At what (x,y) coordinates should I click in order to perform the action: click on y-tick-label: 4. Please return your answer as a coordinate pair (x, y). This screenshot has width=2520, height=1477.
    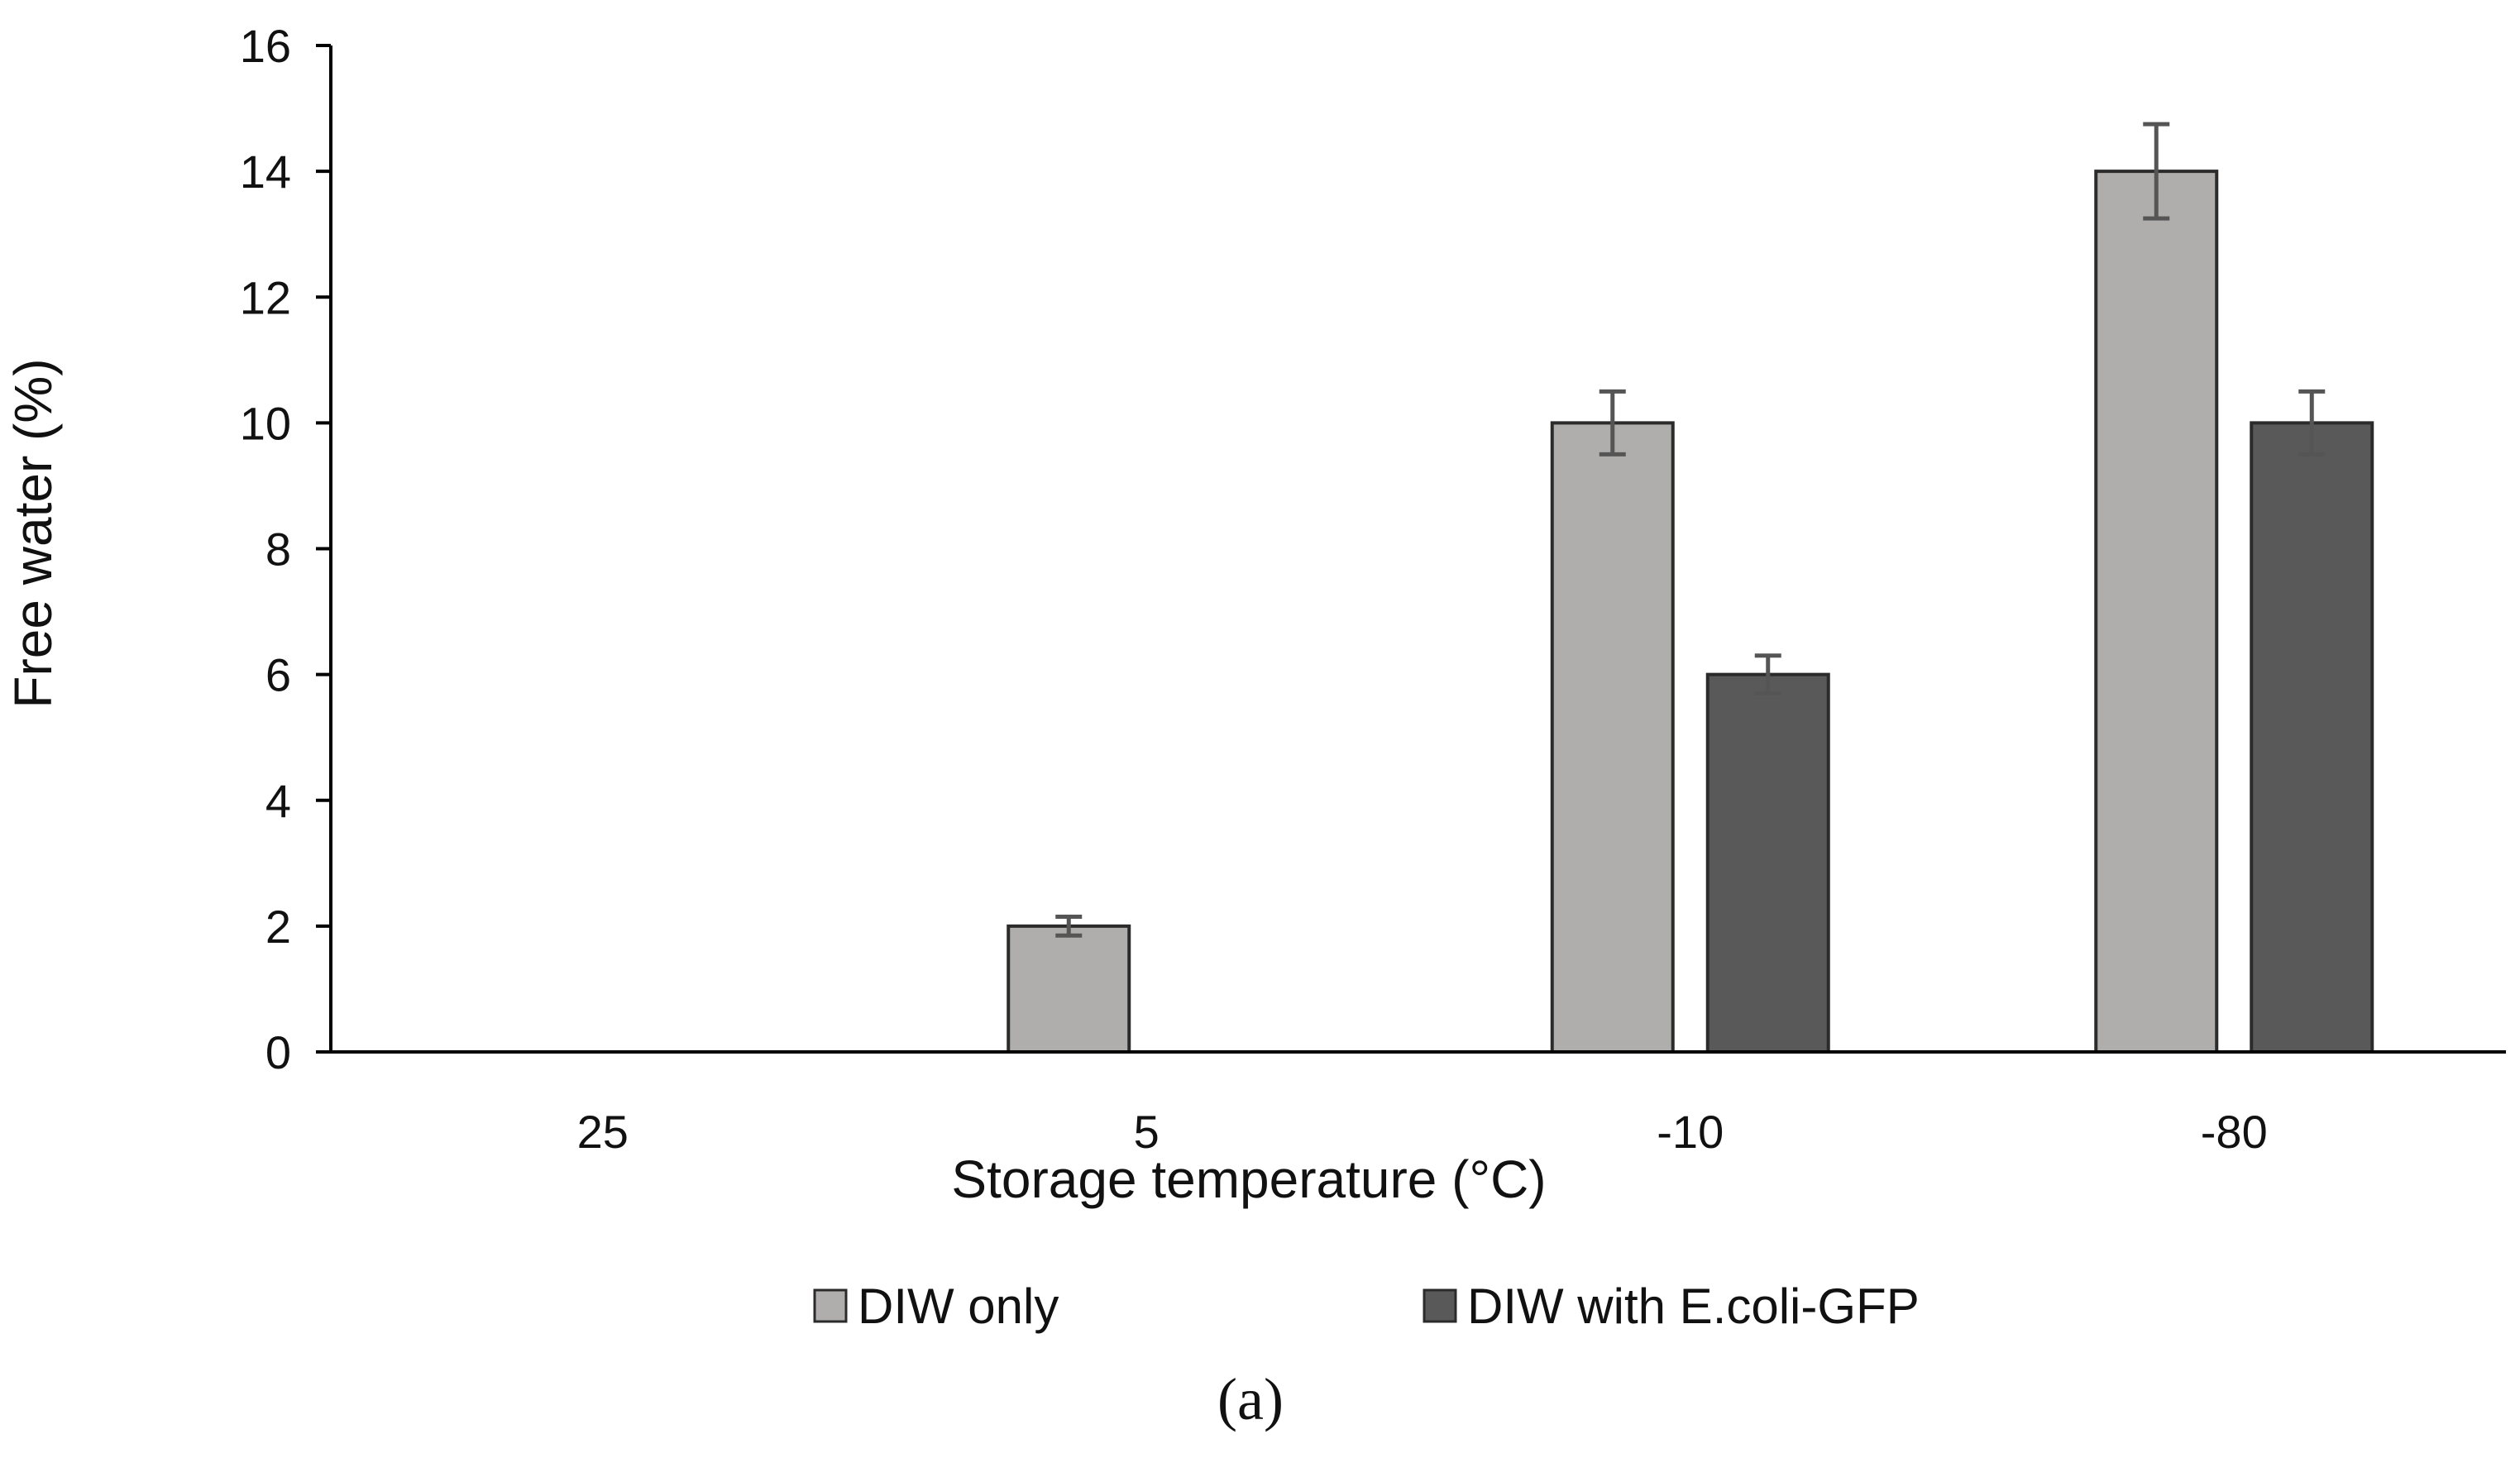
    Looking at the image, I should click on (278, 801).